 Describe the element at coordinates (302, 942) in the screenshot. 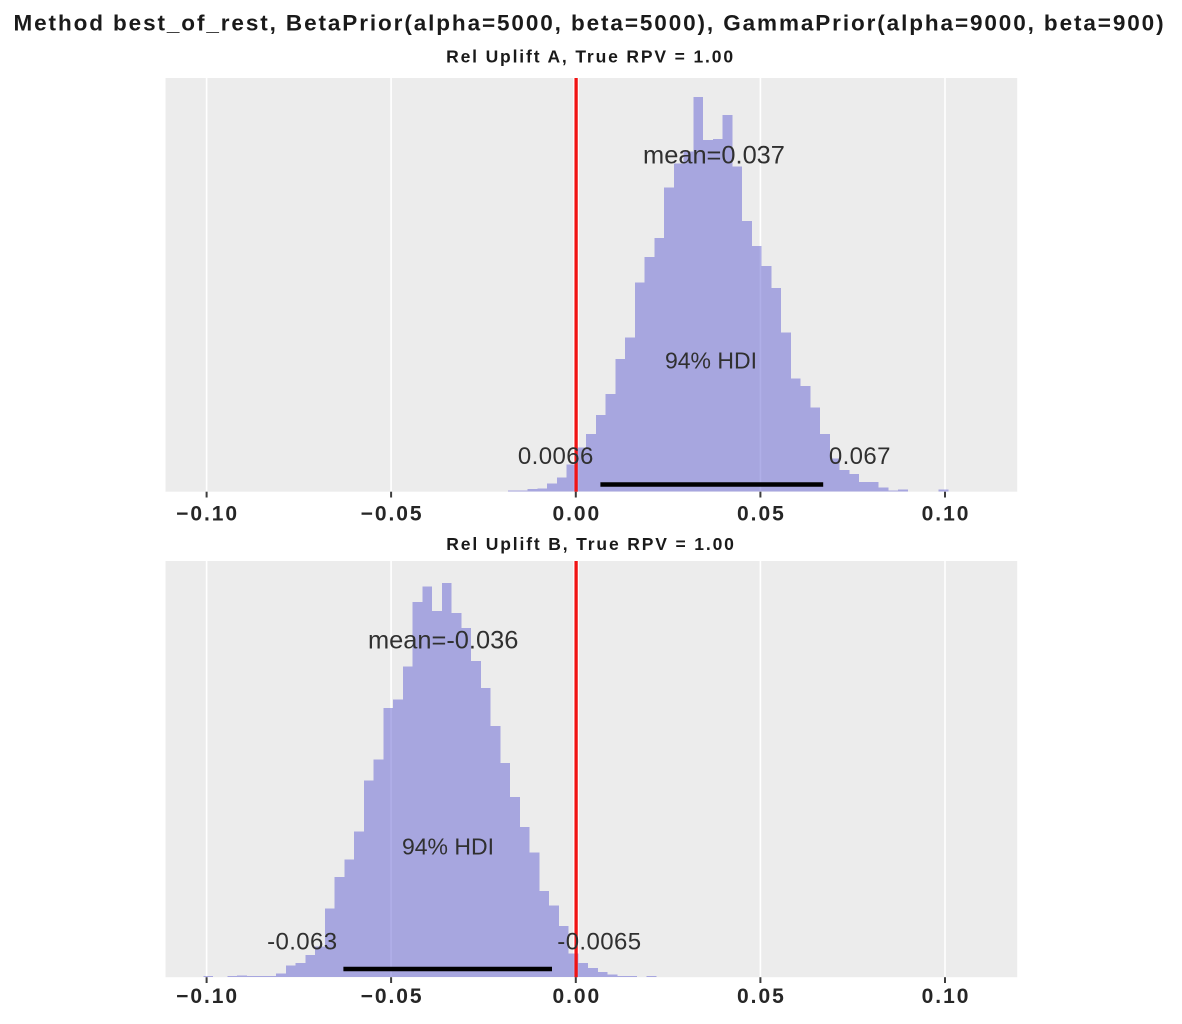

I see `svg-text: -0.063` at that location.